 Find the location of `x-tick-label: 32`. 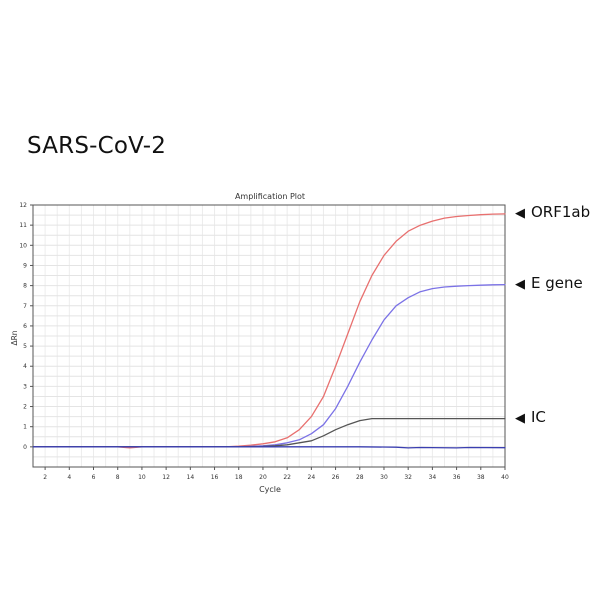

x-tick-label: 32 is located at coordinates (408, 477).